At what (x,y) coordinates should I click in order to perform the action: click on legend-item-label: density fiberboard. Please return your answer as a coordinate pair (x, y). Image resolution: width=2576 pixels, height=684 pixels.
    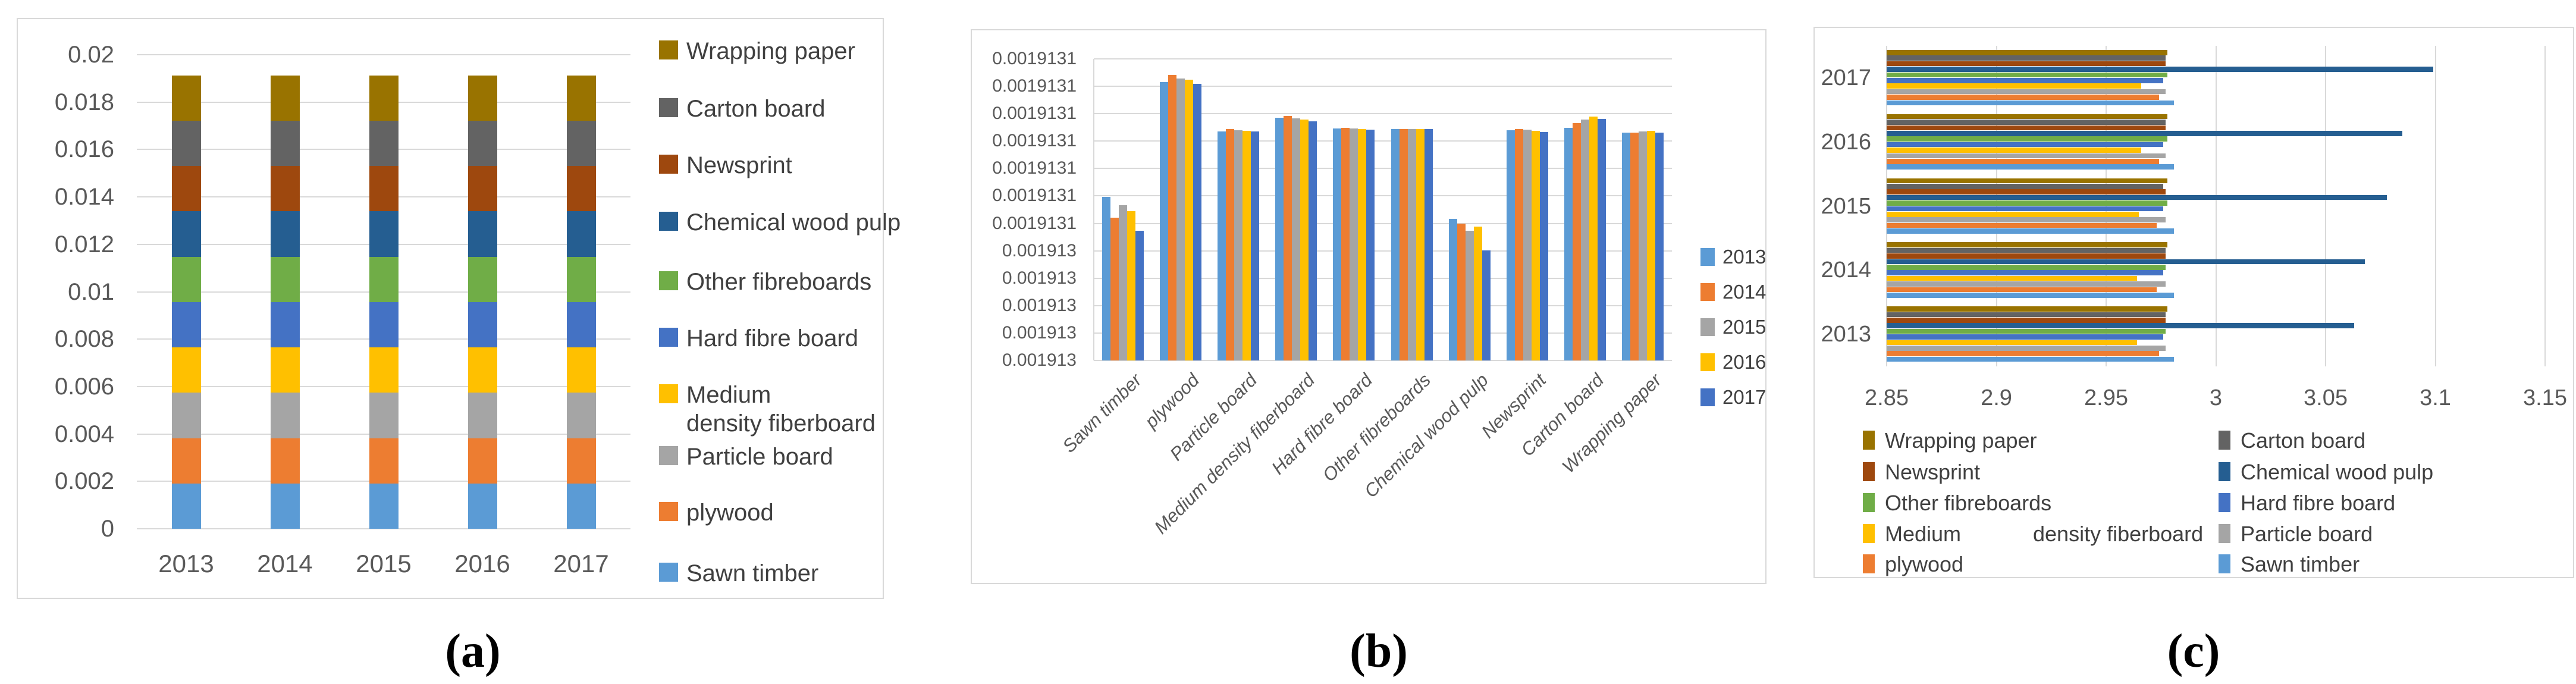
    Looking at the image, I should click on (2118, 534).